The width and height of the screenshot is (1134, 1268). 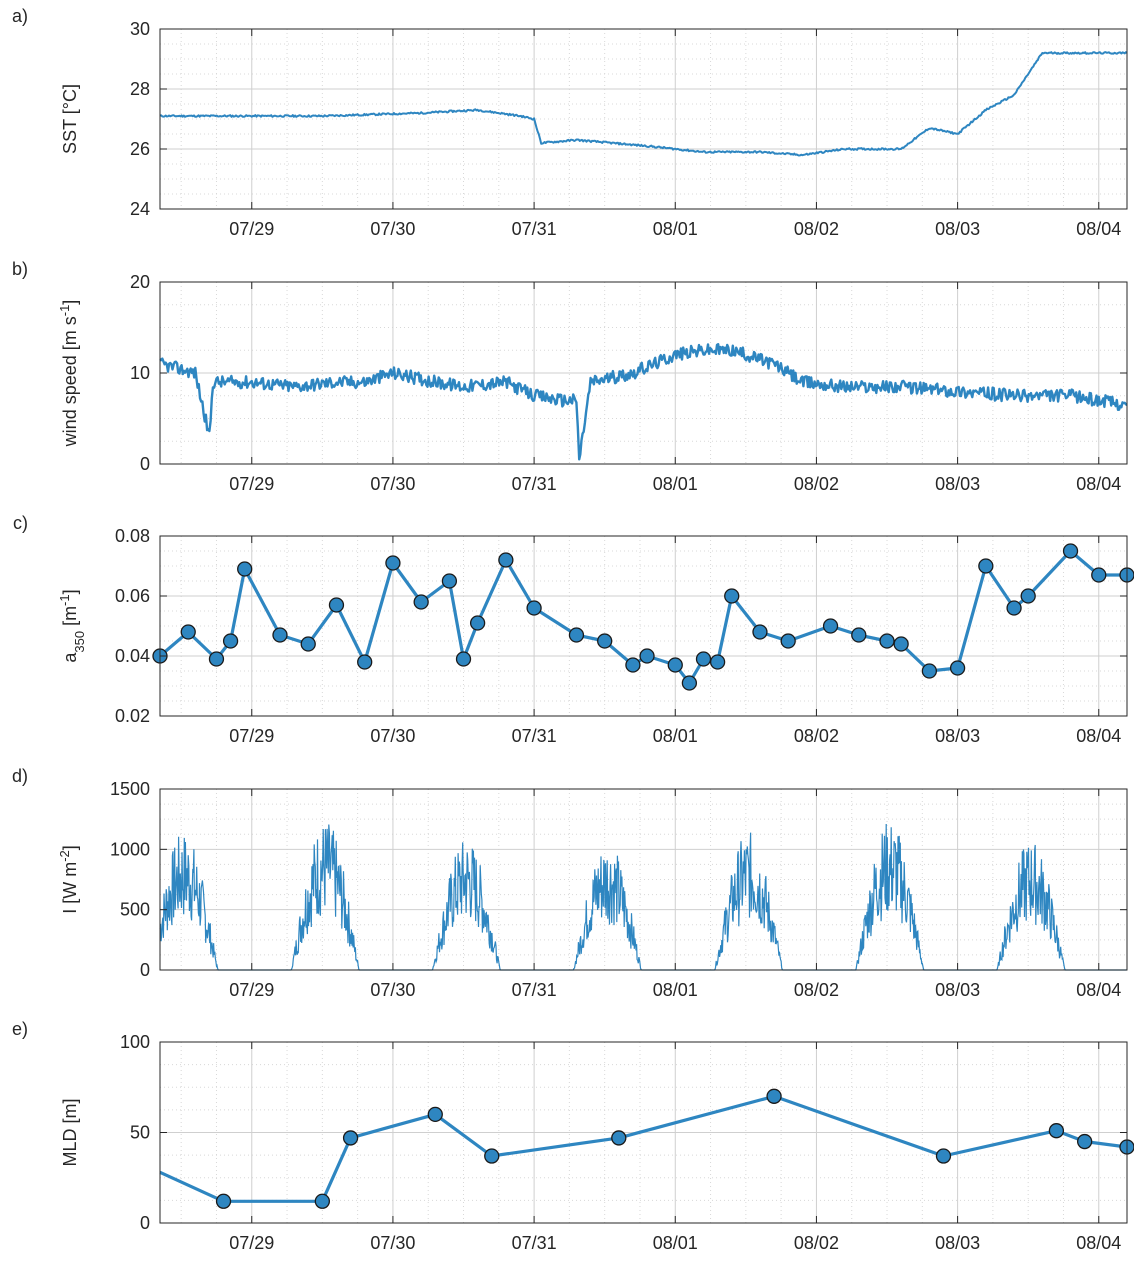 I want to click on panel-1-ylabel: SST [°C], so click(x=70, y=119).